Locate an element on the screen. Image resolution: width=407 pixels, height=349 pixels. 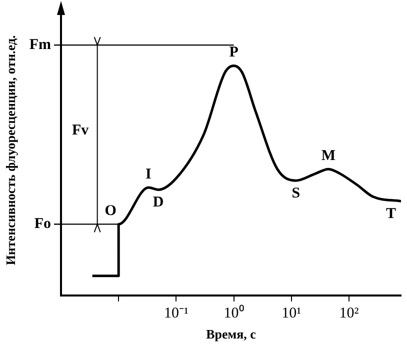
x-tick-label: 10⁻¹ is located at coordinates (176, 313).